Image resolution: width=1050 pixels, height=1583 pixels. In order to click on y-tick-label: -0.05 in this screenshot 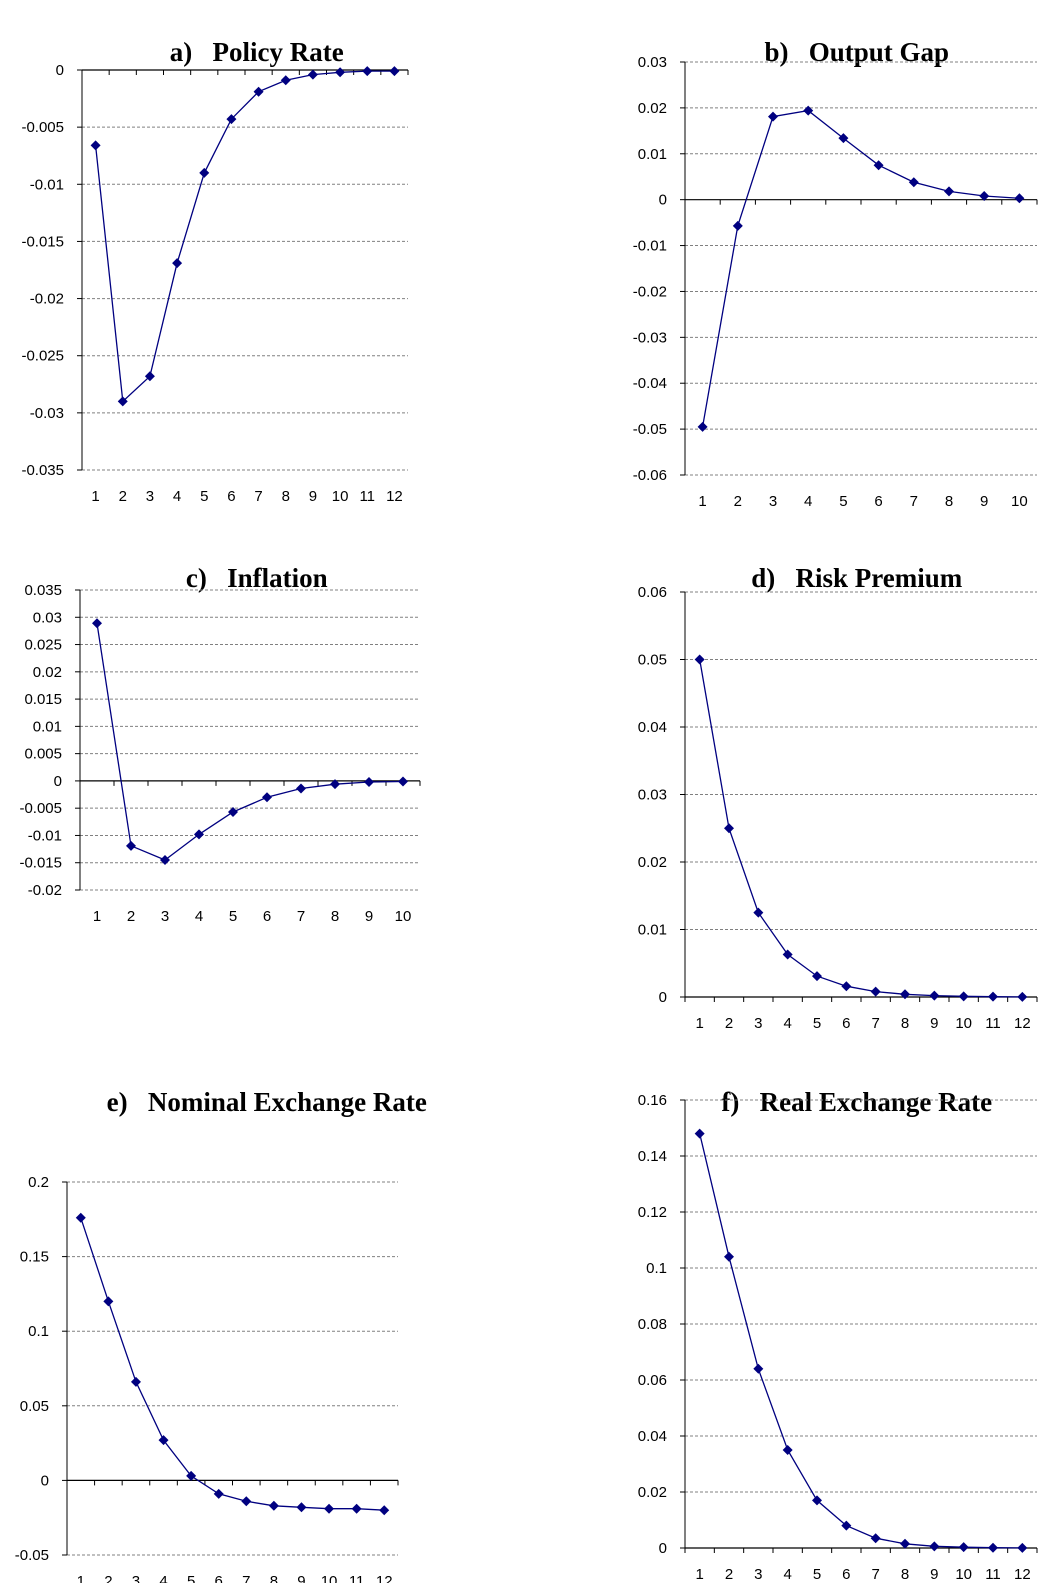, I will do `click(650, 429)`.